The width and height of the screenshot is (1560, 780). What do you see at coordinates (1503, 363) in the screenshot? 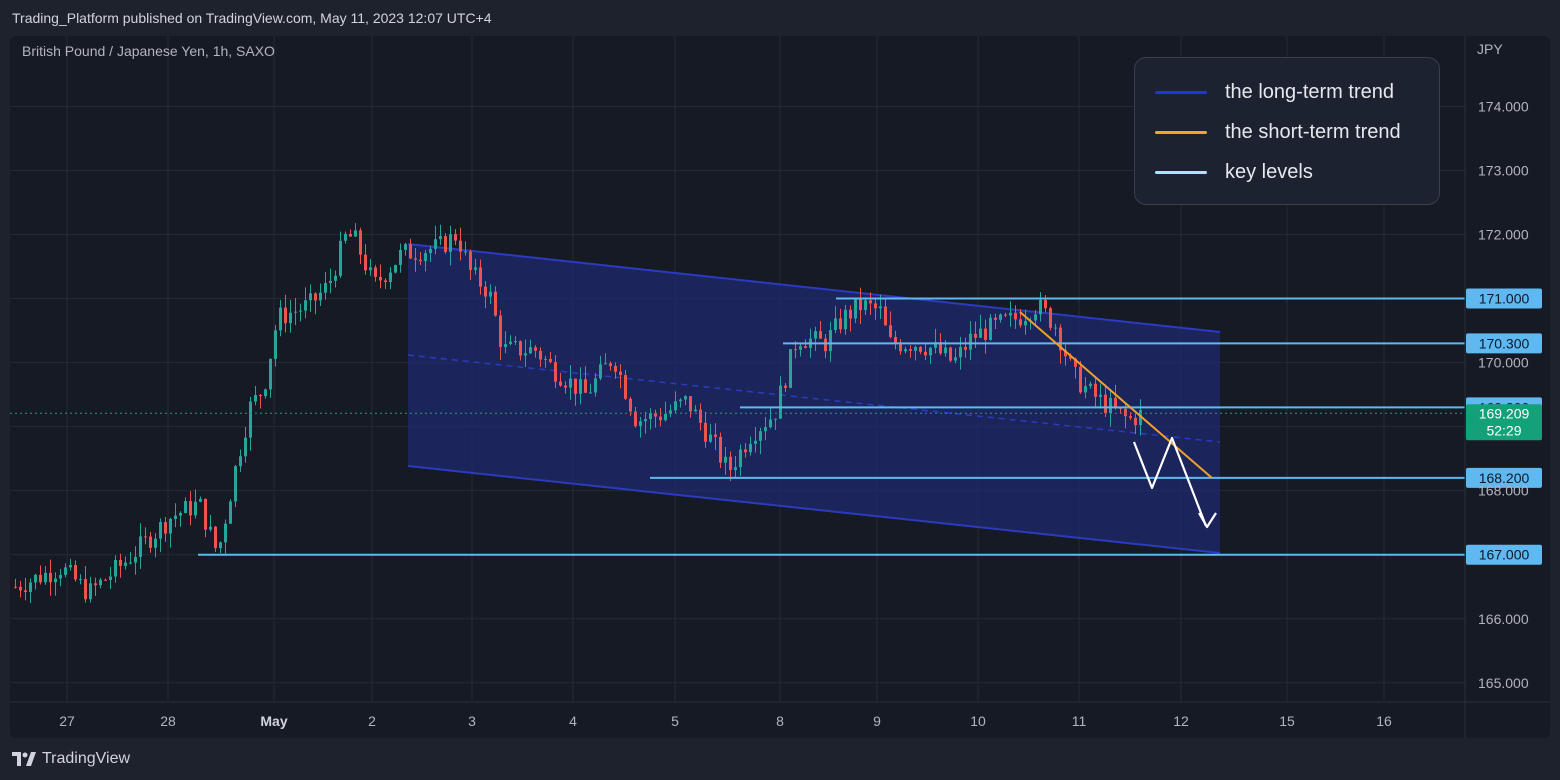
I see `y-tick-label-3: 170.000` at bounding box center [1503, 363].